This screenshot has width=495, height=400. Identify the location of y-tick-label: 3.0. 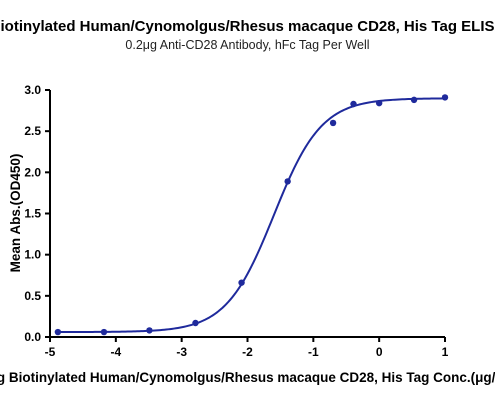
(32, 90).